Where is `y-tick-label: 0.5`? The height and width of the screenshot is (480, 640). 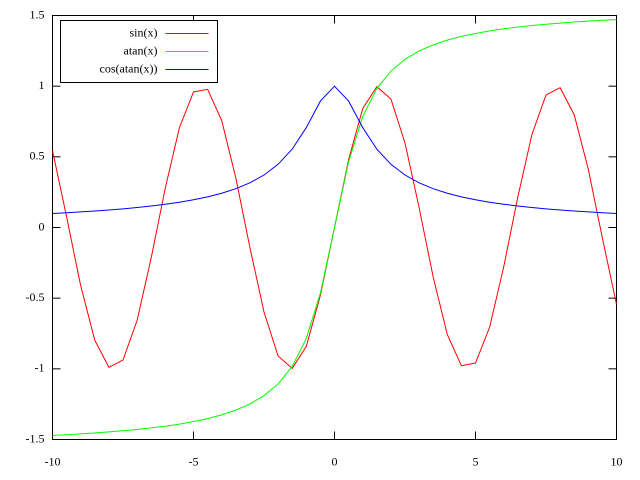
y-tick-label: 0.5 is located at coordinates (37, 156).